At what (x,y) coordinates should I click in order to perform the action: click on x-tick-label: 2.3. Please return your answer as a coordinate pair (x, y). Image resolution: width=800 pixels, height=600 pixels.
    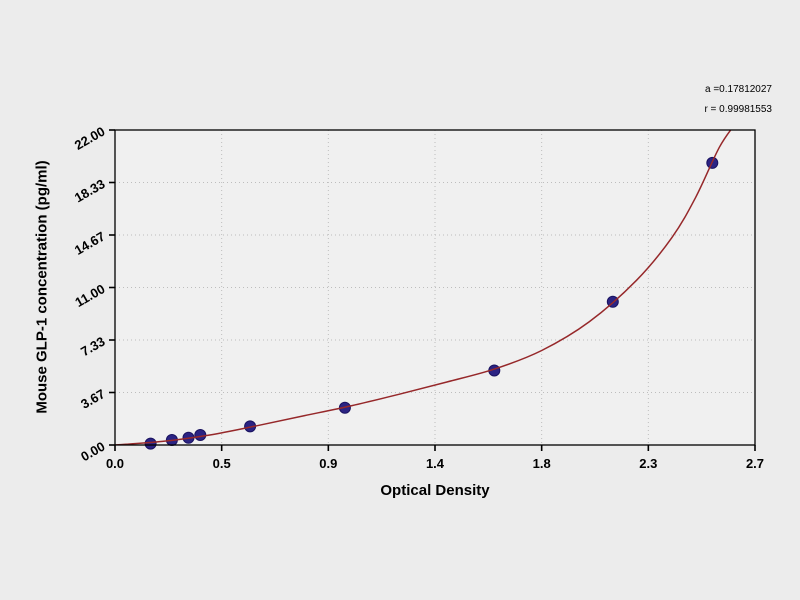
    Looking at the image, I should click on (648, 463).